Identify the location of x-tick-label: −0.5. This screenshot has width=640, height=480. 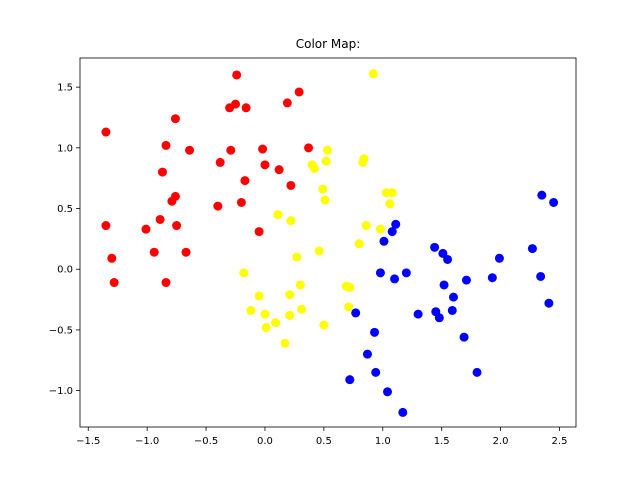
(206, 441).